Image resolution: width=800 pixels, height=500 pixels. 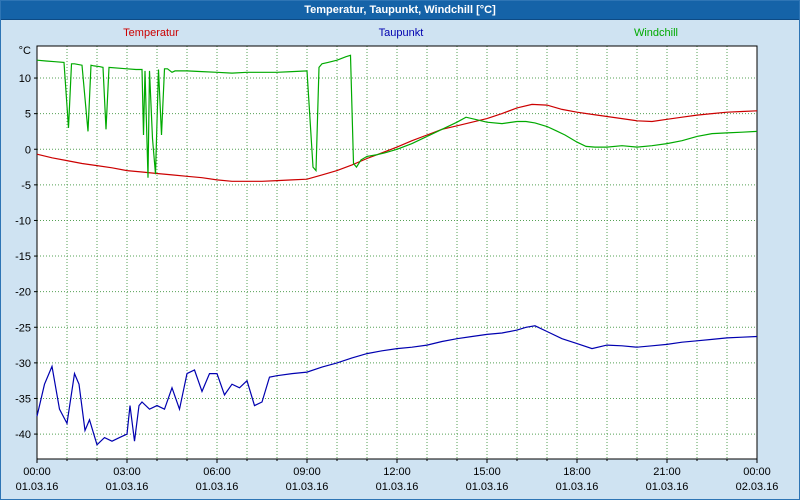 What do you see at coordinates (577, 472) in the screenshot?
I see `x-tick-time-label: 18:00` at bounding box center [577, 472].